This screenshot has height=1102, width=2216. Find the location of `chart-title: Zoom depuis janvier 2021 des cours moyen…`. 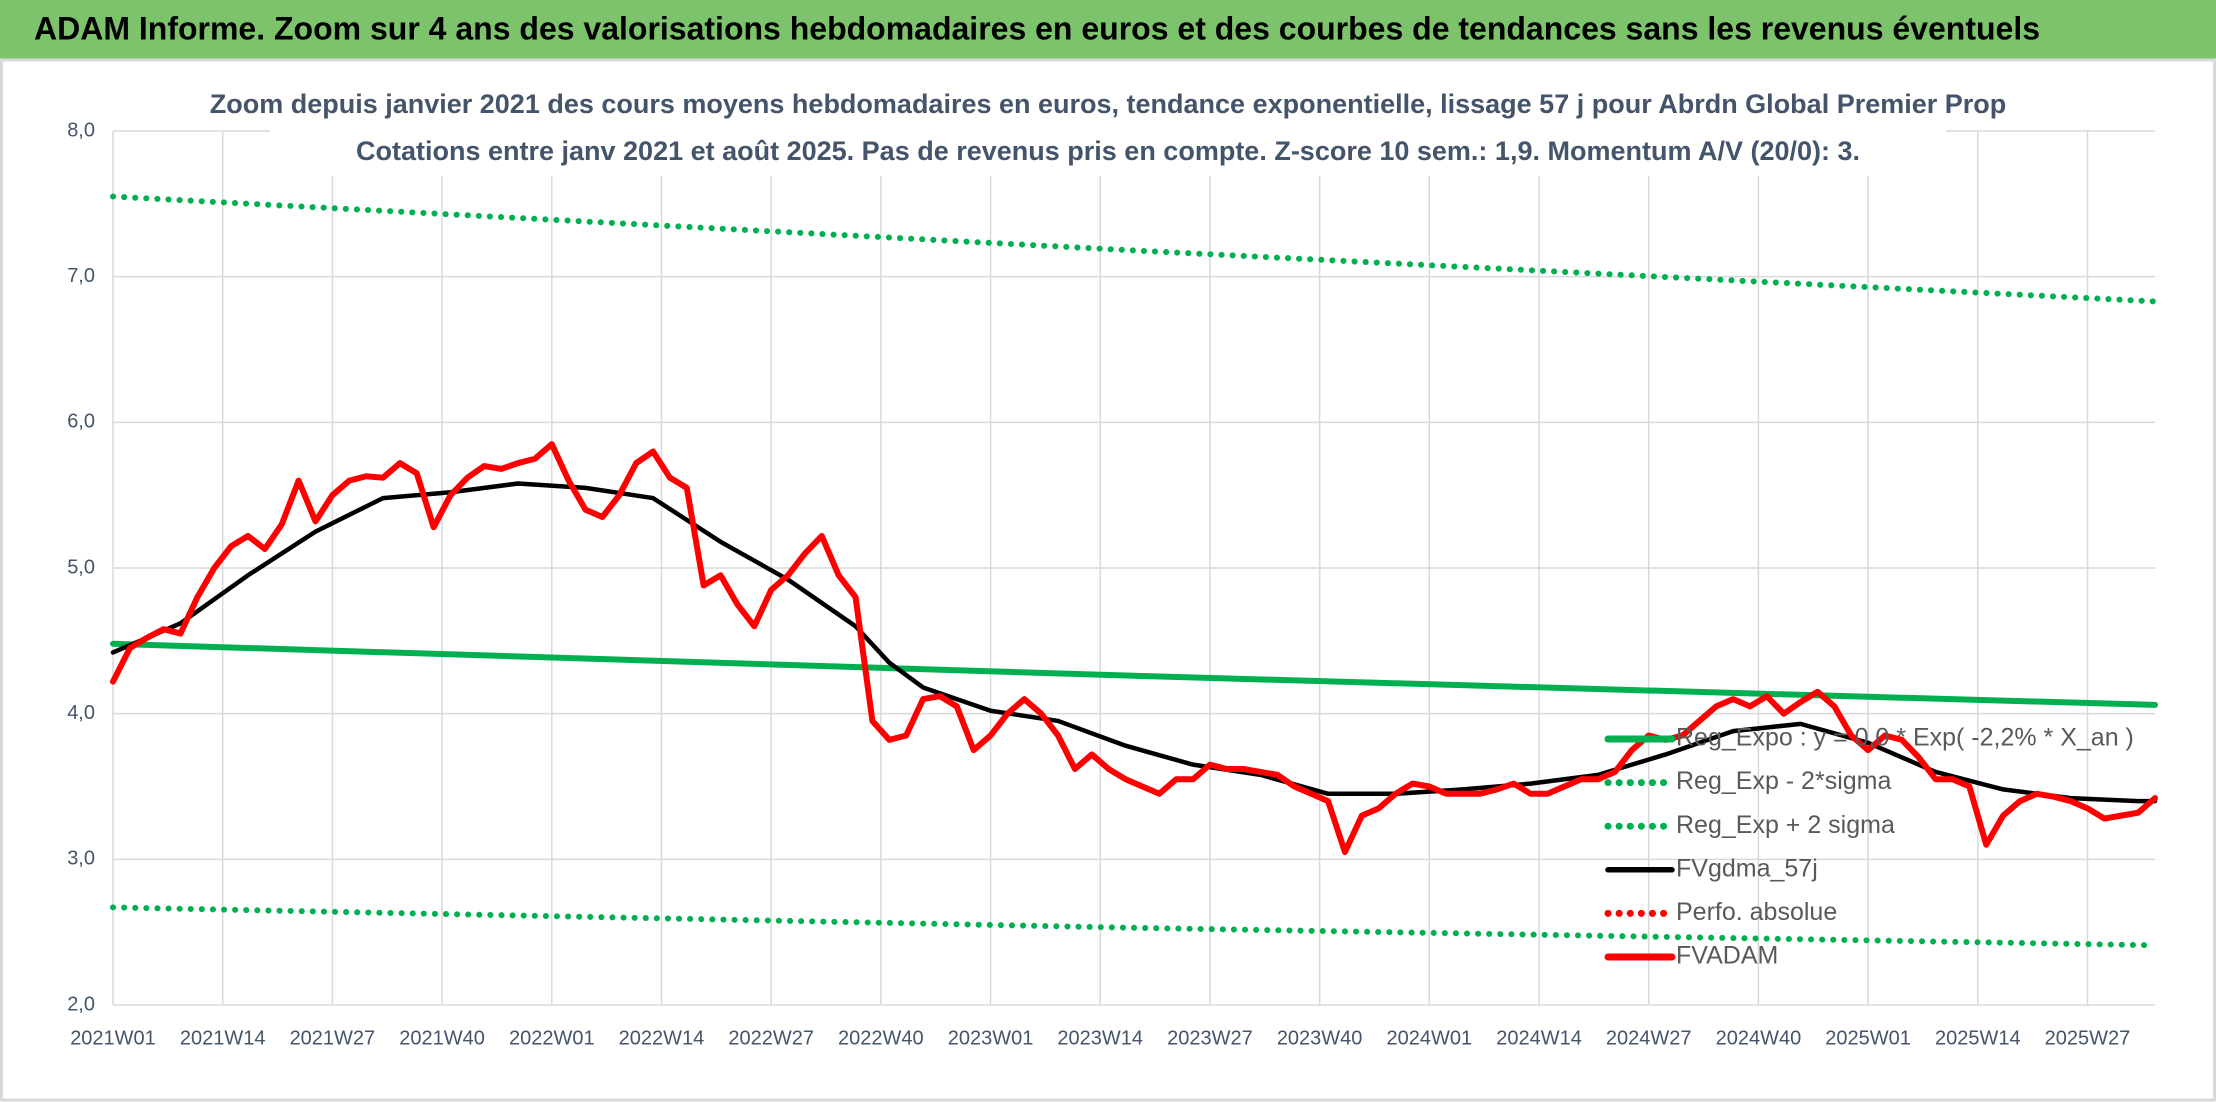

chart-title: Zoom depuis janvier 2021 des cours moyen… is located at coordinates (1108, 104).